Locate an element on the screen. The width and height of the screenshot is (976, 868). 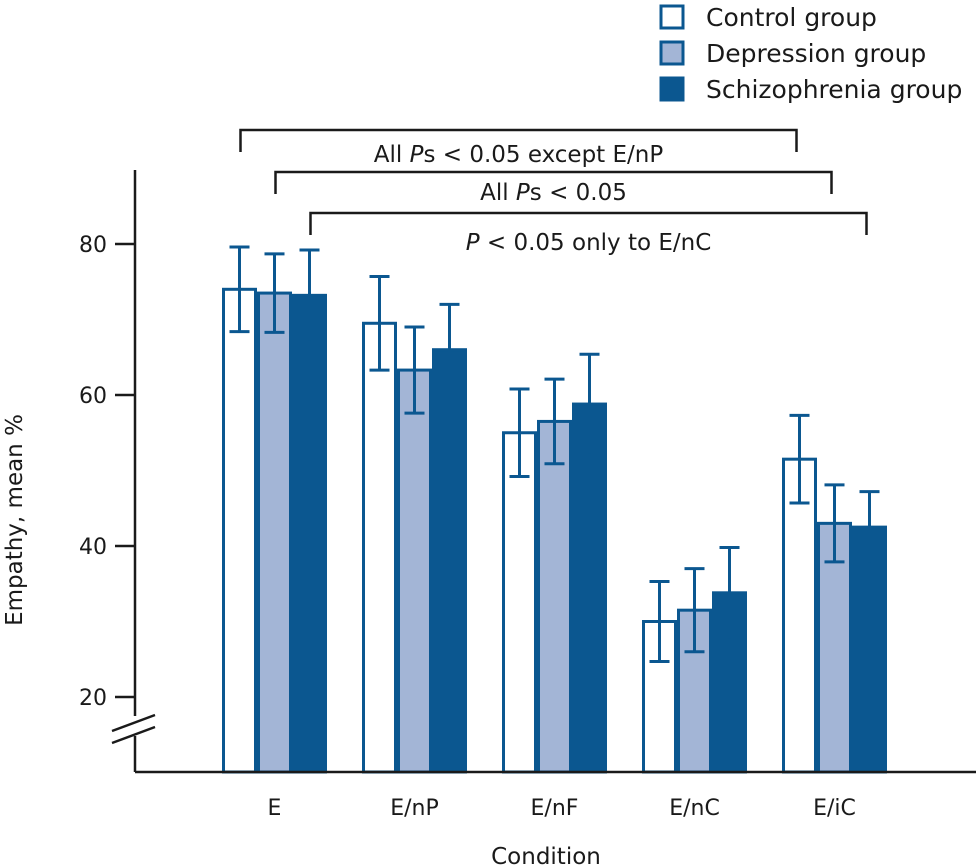
annotation-text-1-part-1: P is located at coordinates (417, 155).